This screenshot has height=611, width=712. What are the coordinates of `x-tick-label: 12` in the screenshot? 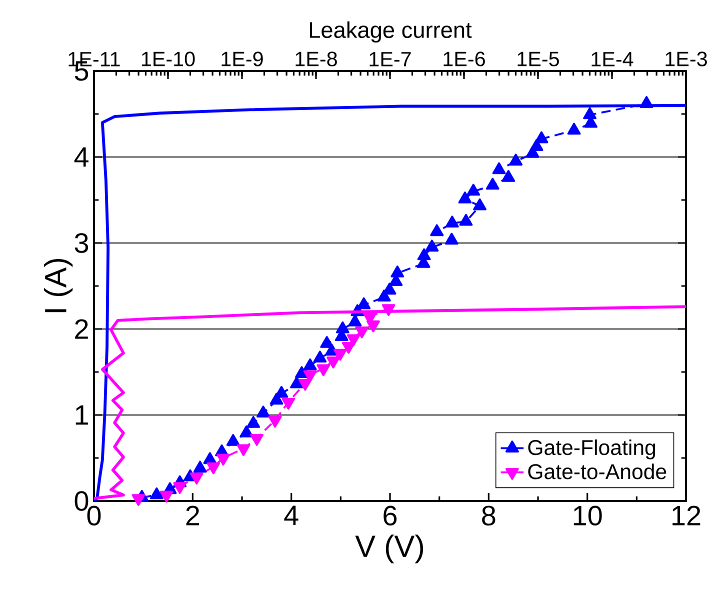 It's located at (686, 516).